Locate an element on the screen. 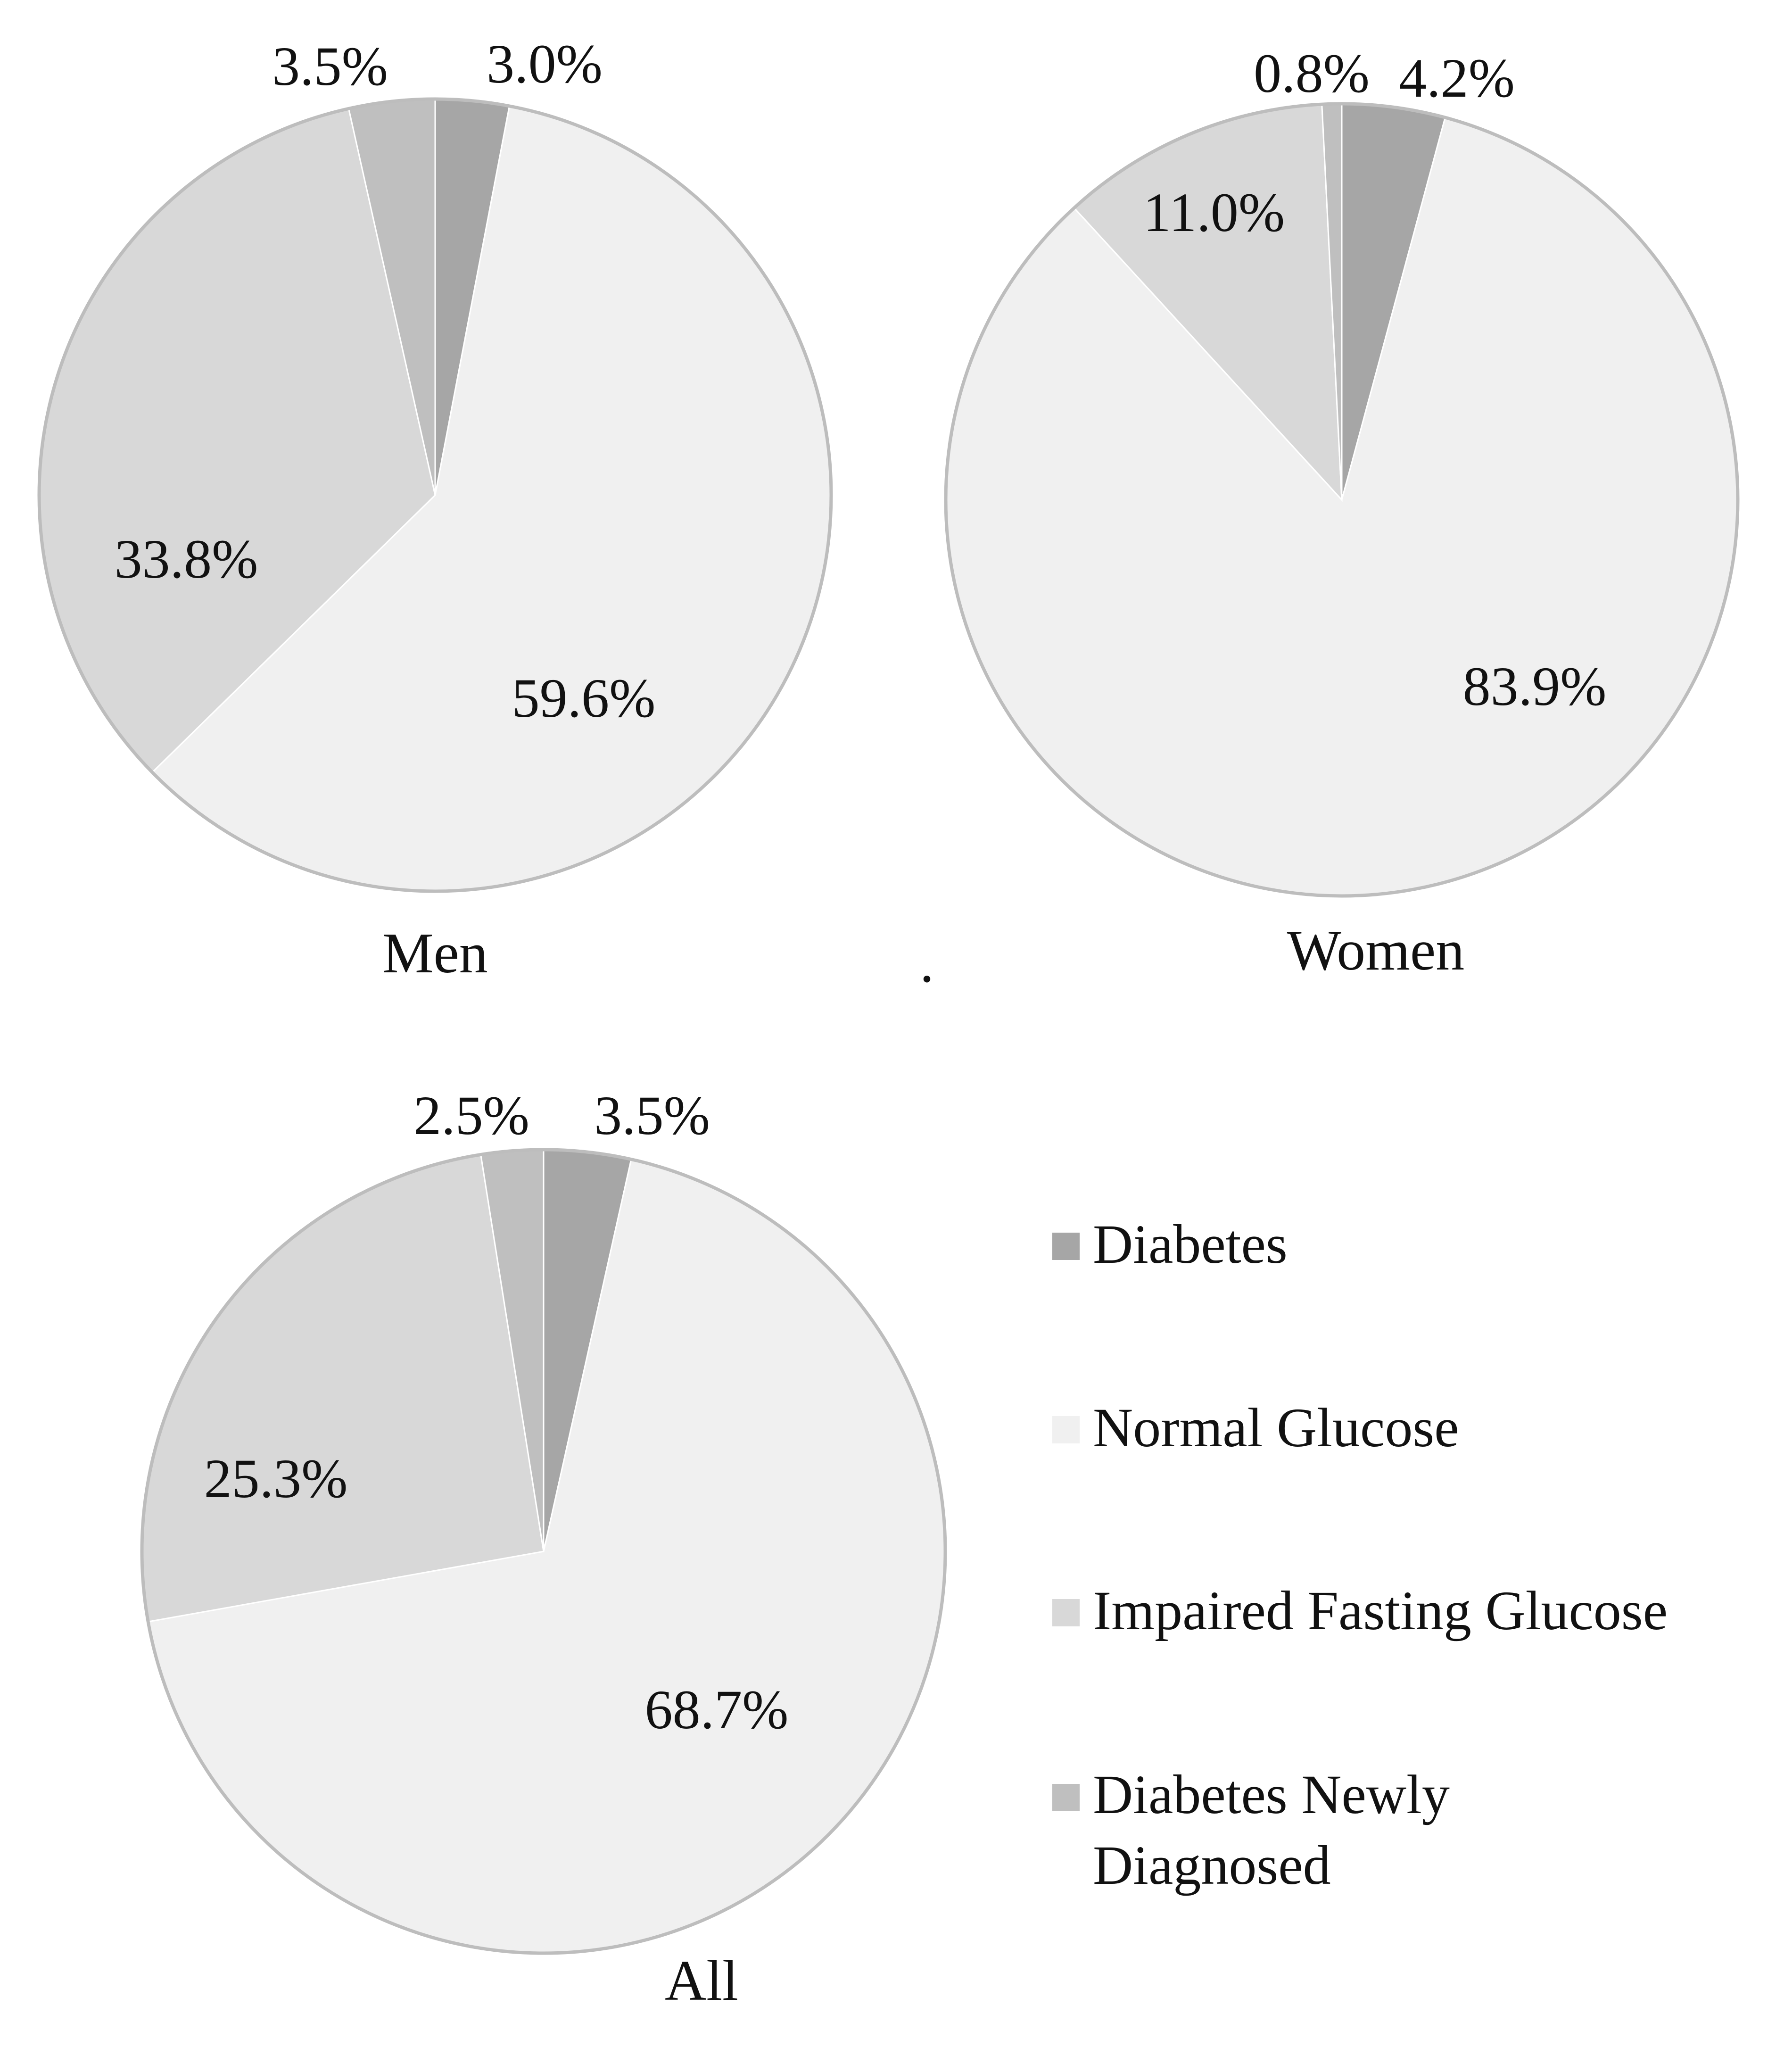 This screenshot has width=1784, height=2072. legend-item-impaired-fasting-glucose: Impaired Fasting Glucose is located at coordinates (1360, 1611).